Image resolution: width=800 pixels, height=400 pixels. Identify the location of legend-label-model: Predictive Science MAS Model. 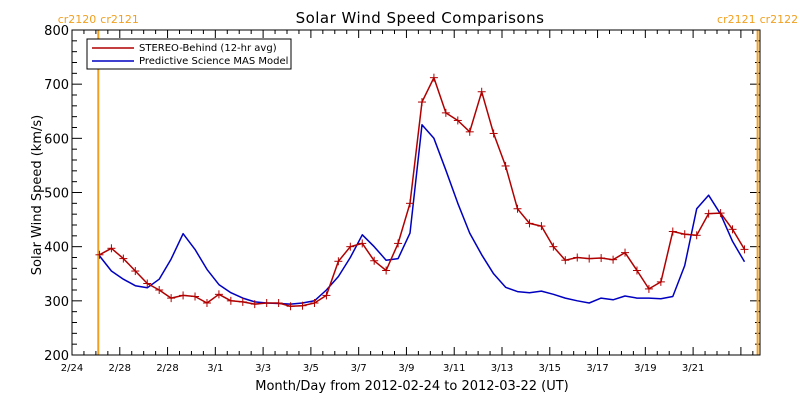
(213, 61).